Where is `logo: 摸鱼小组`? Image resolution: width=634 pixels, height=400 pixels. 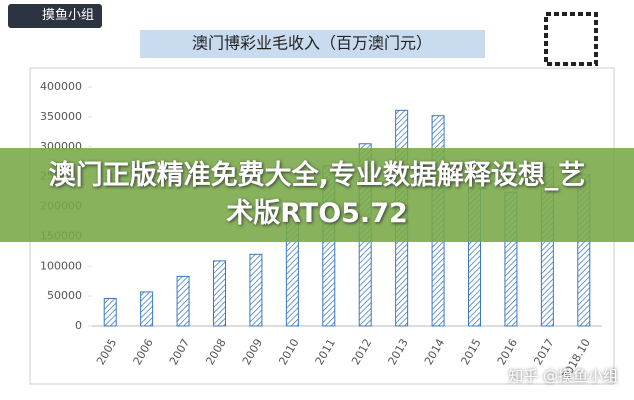
logo: 摸鱼小组 is located at coordinates (55, 16).